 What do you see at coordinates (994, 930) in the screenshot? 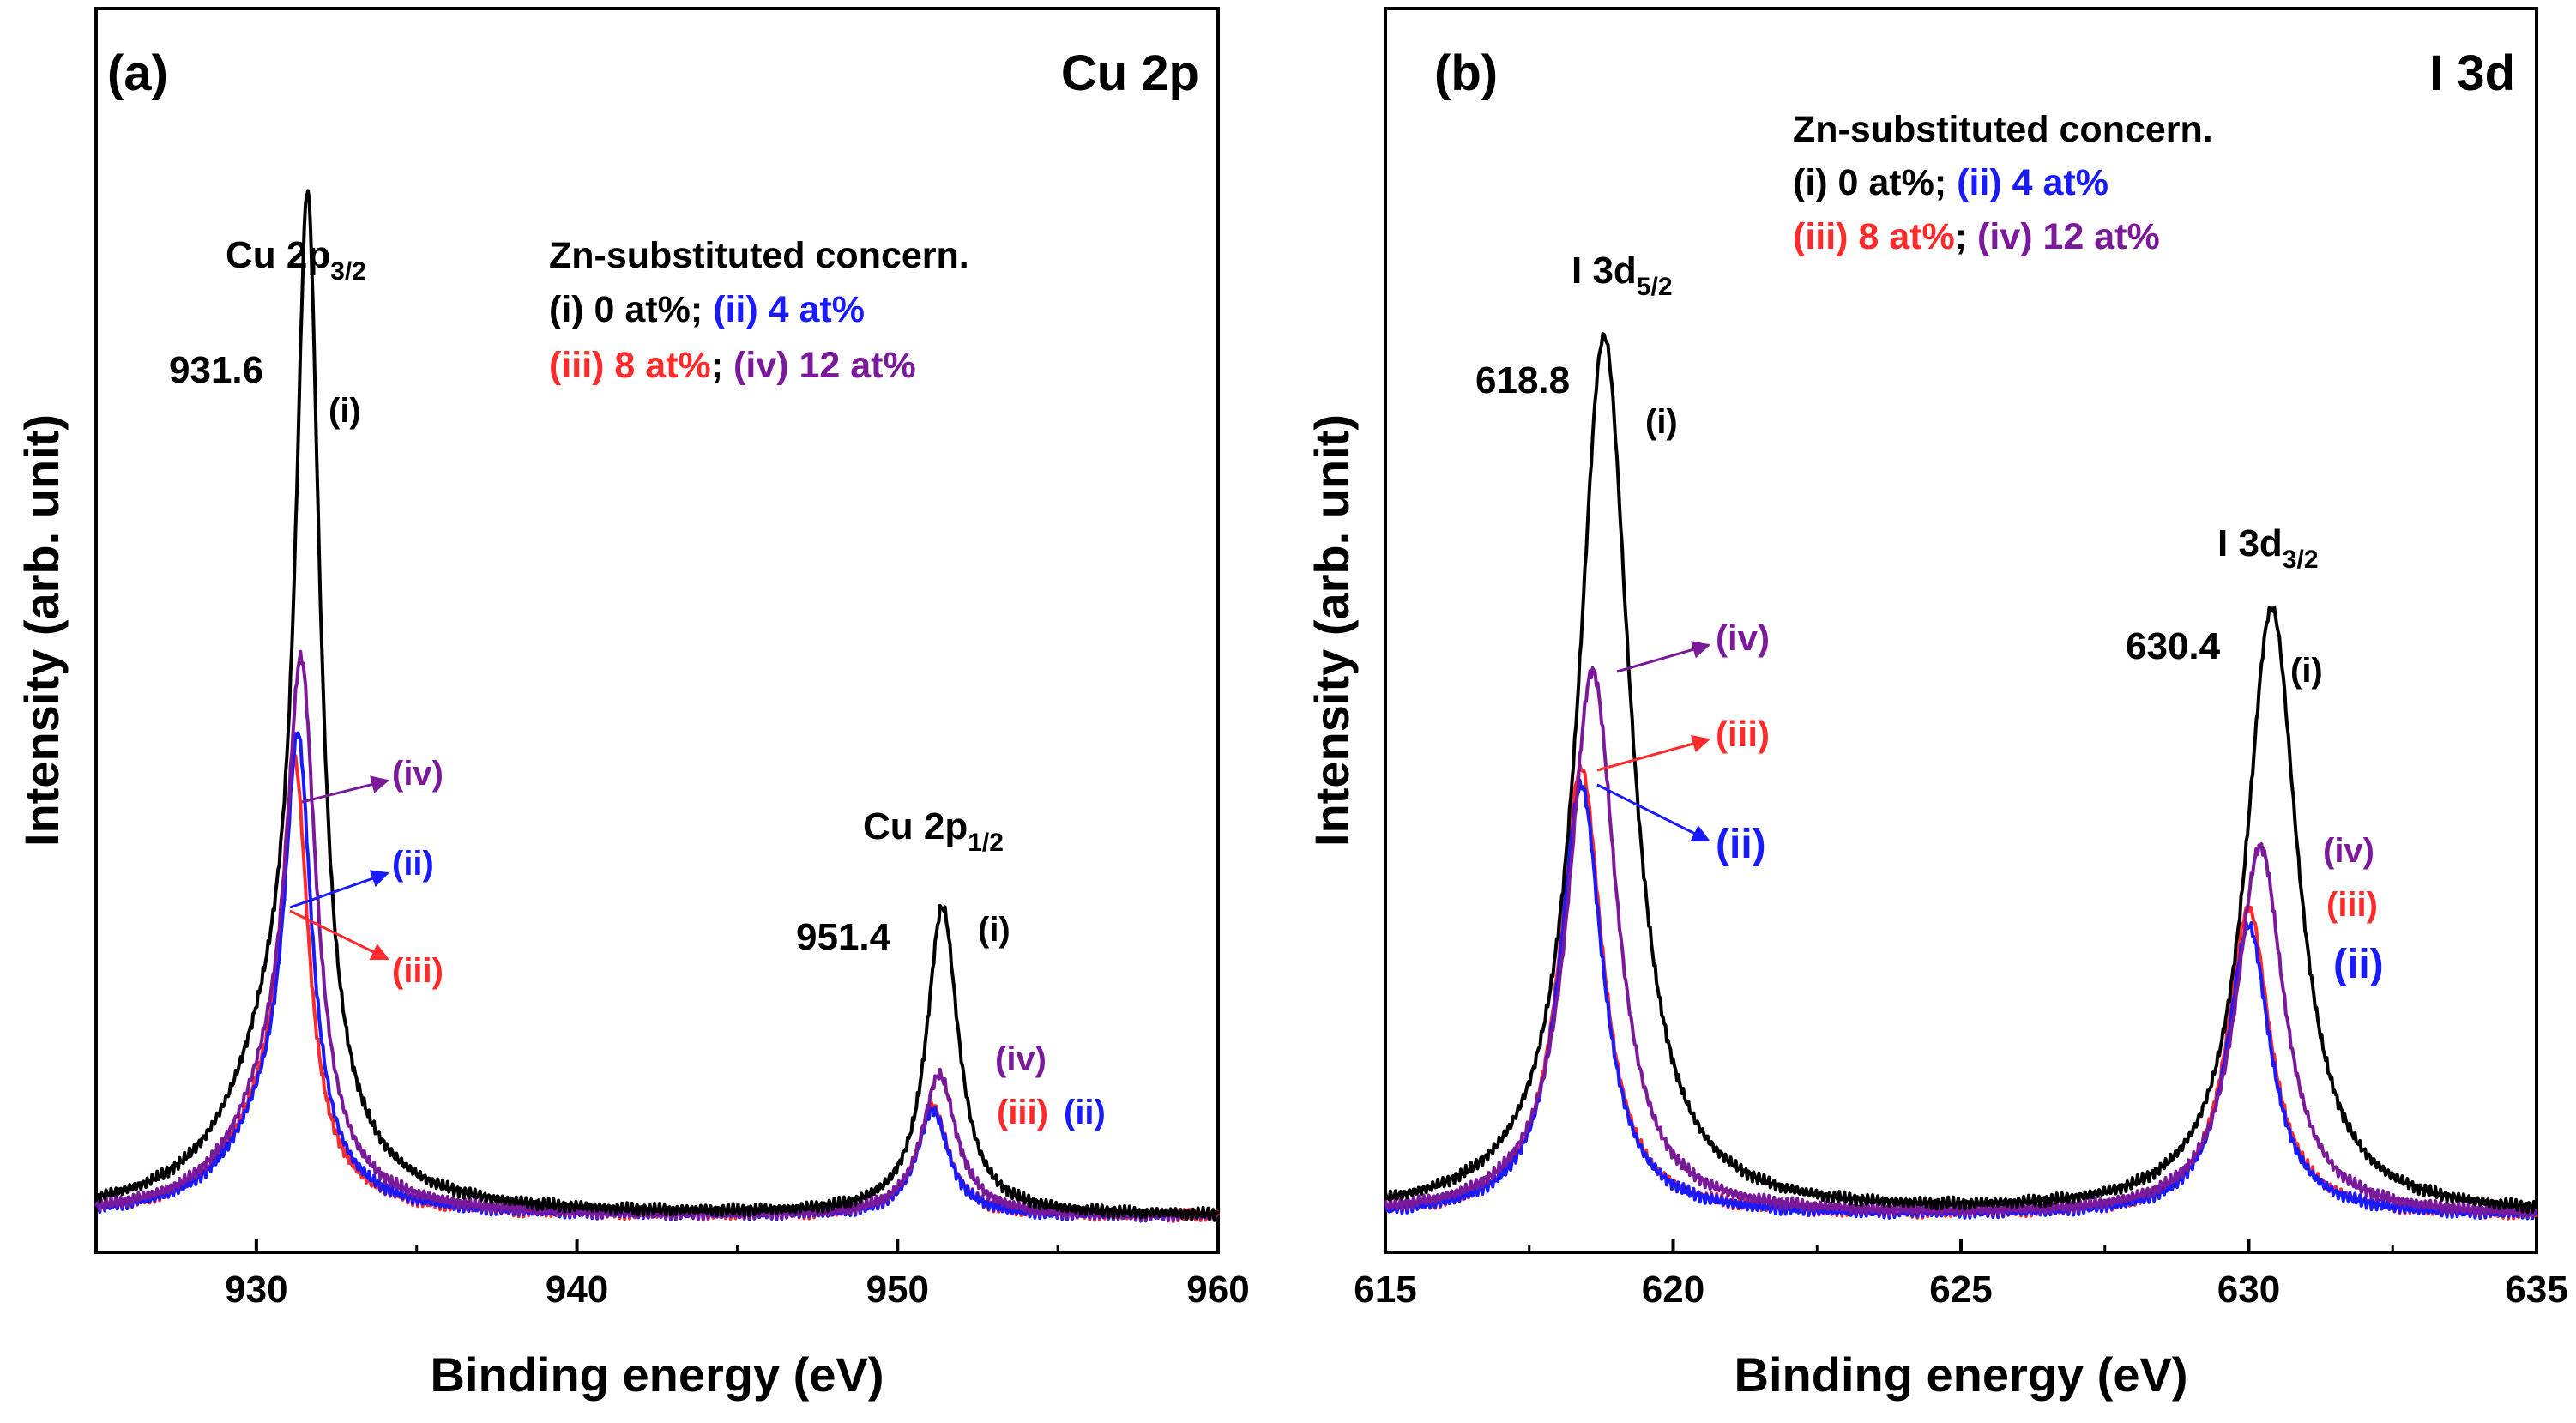
I see `panel-a-tag-i-2: (i)` at bounding box center [994, 930].